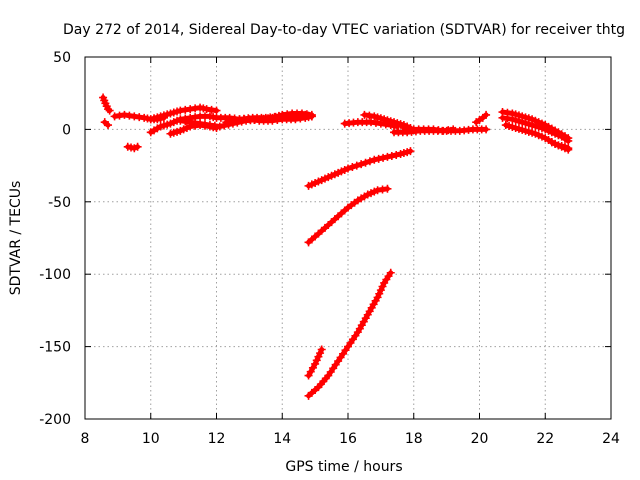 Image resolution: width=640 pixels, height=480 pixels. What do you see at coordinates (545, 439) in the screenshot?
I see `x-tick-label: 22` at bounding box center [545, 439].